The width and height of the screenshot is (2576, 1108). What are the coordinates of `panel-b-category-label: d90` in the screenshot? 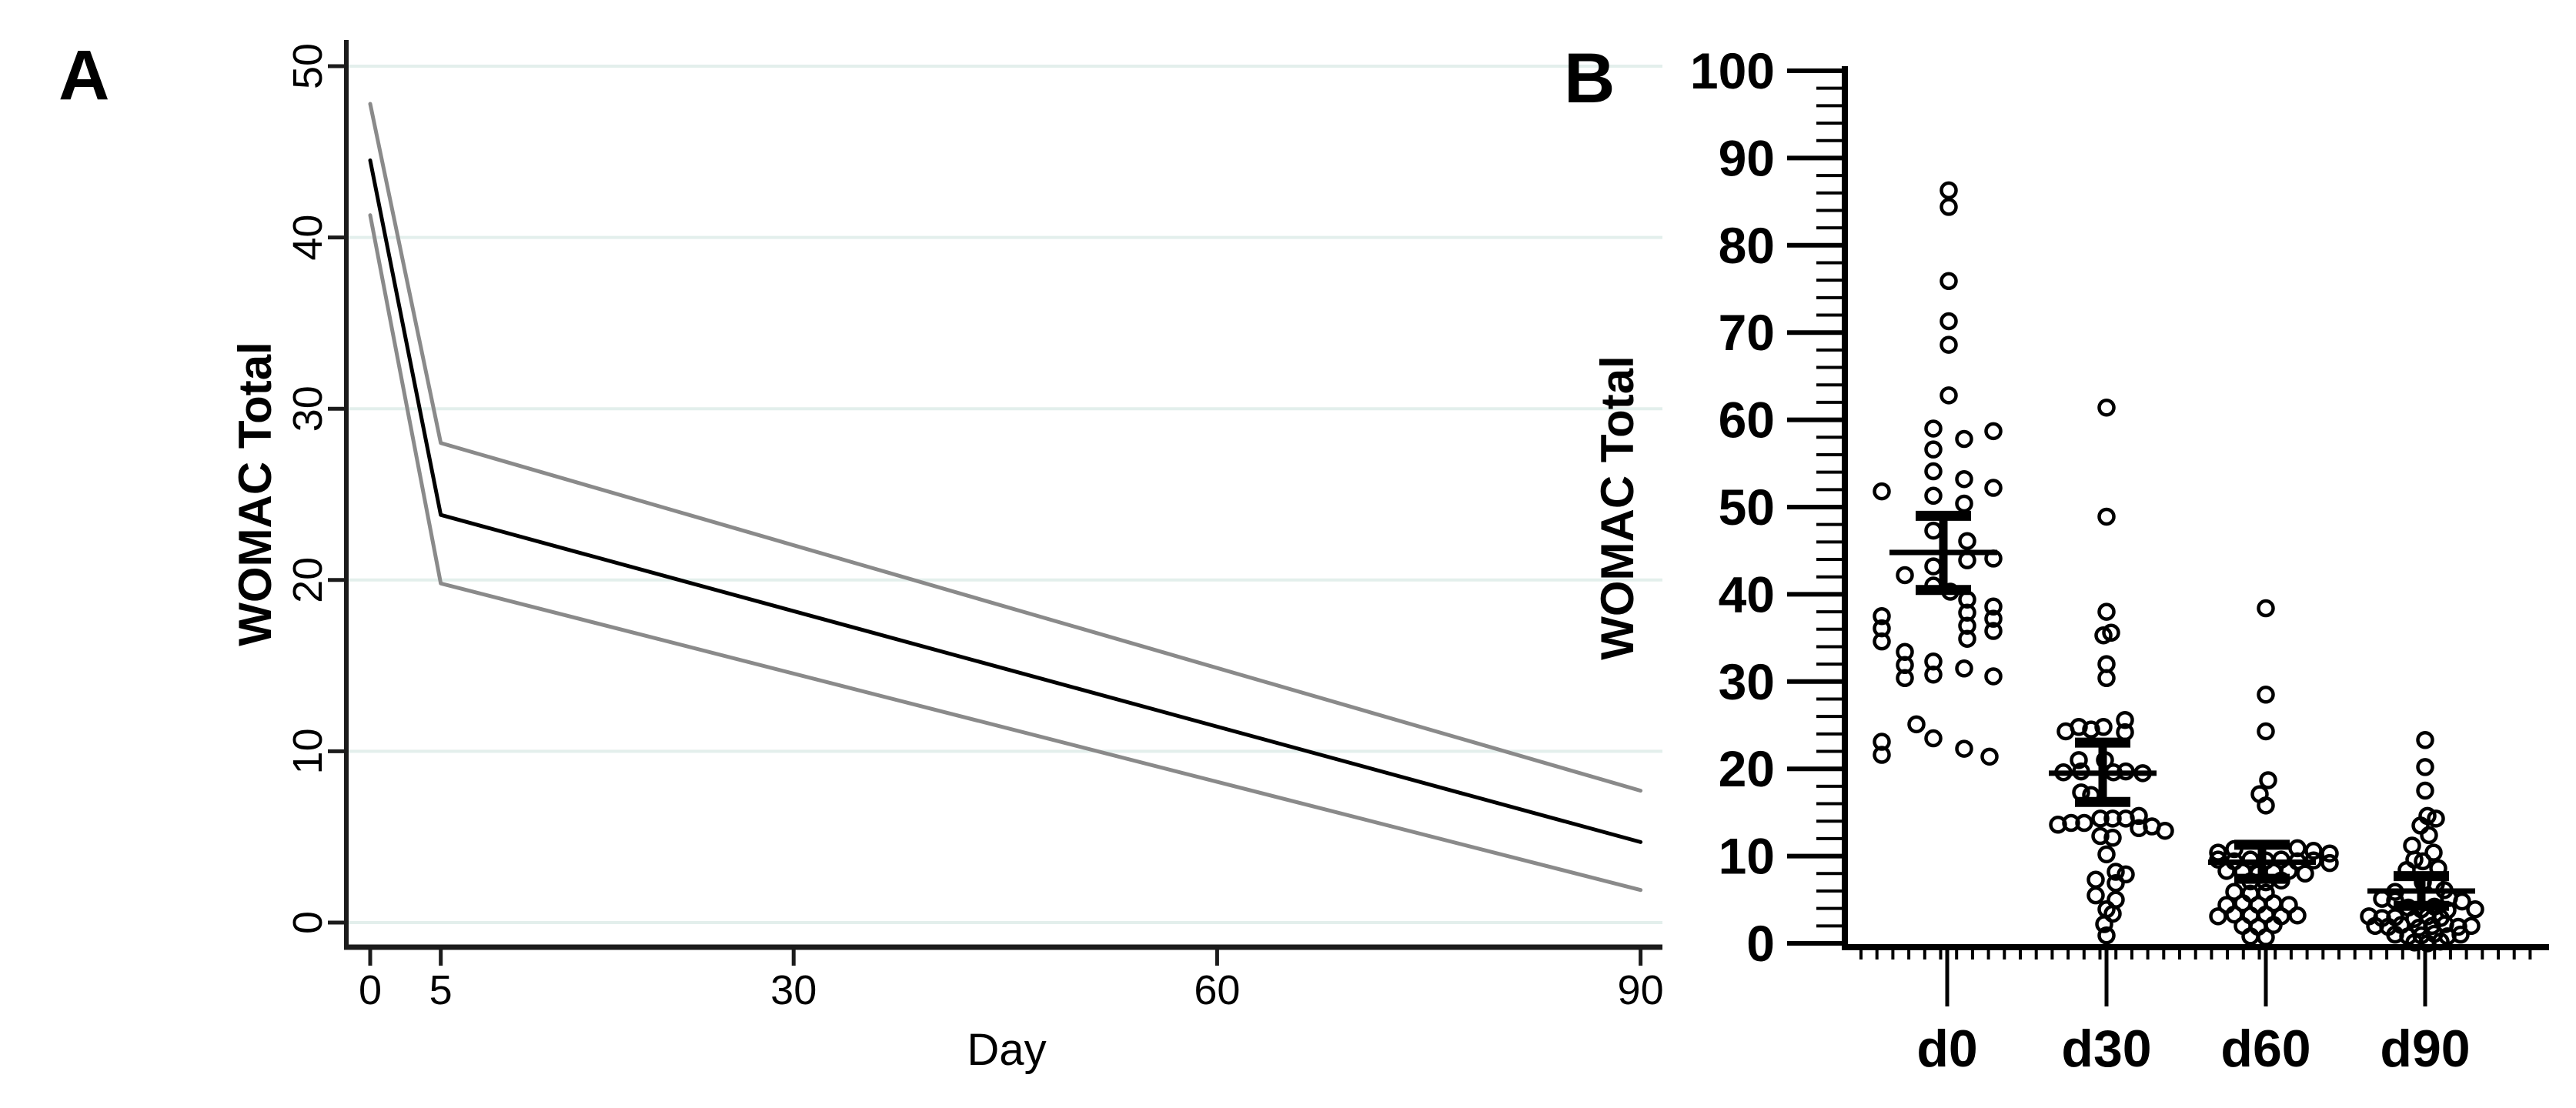 It's located at (2425, 1049).